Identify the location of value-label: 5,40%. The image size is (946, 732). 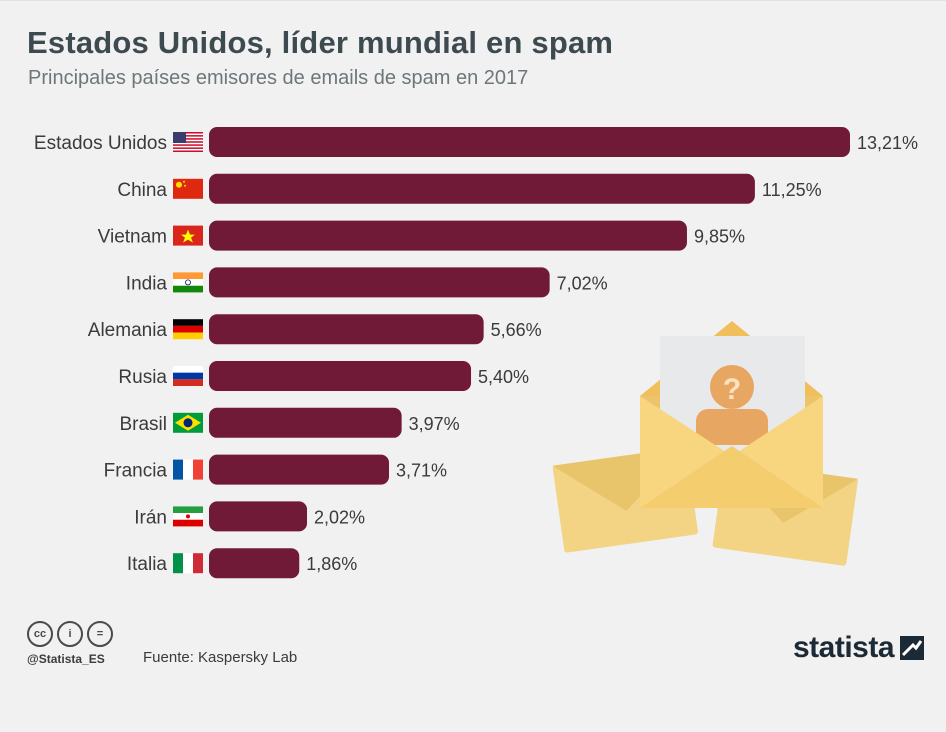
(503, 377).